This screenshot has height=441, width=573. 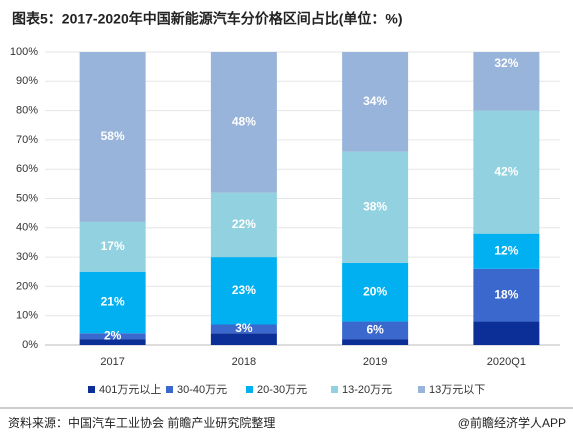 What do you see at coordinates (27, 140) in the screenshot?
I see `y-tick-label: 70%` at bounding box center [27, 140].